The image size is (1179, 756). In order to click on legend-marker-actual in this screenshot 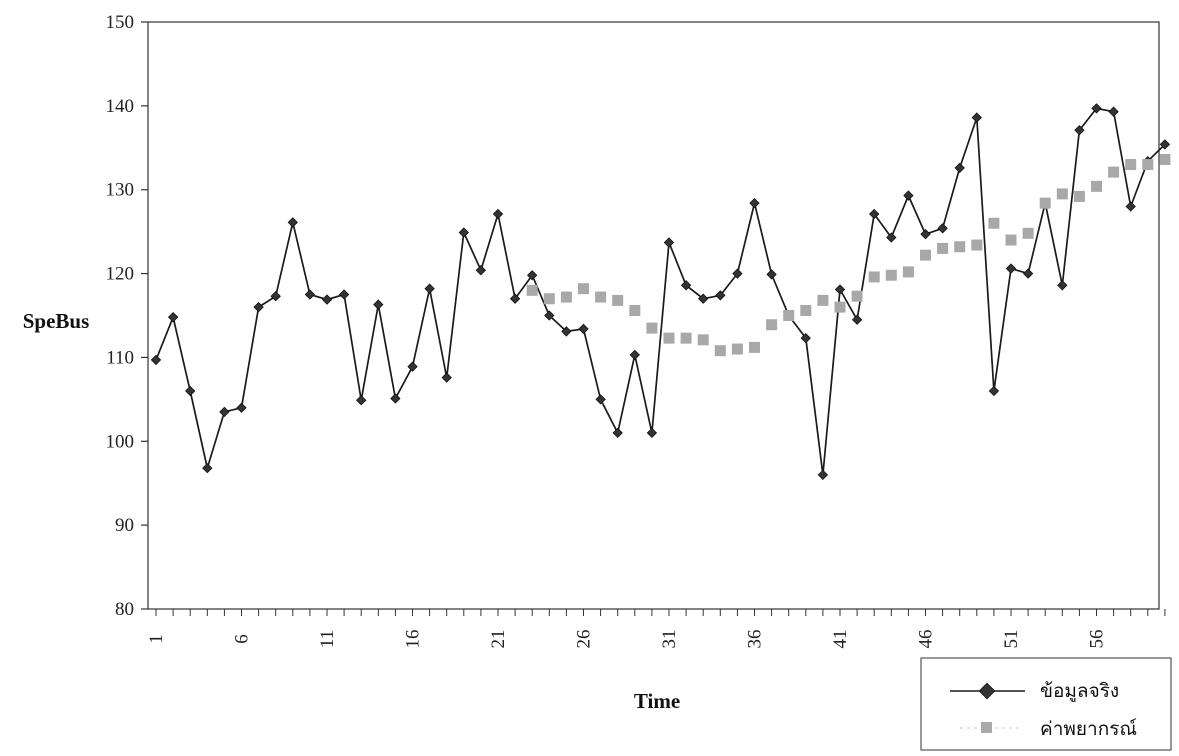, I will do `click(987, 691)`.